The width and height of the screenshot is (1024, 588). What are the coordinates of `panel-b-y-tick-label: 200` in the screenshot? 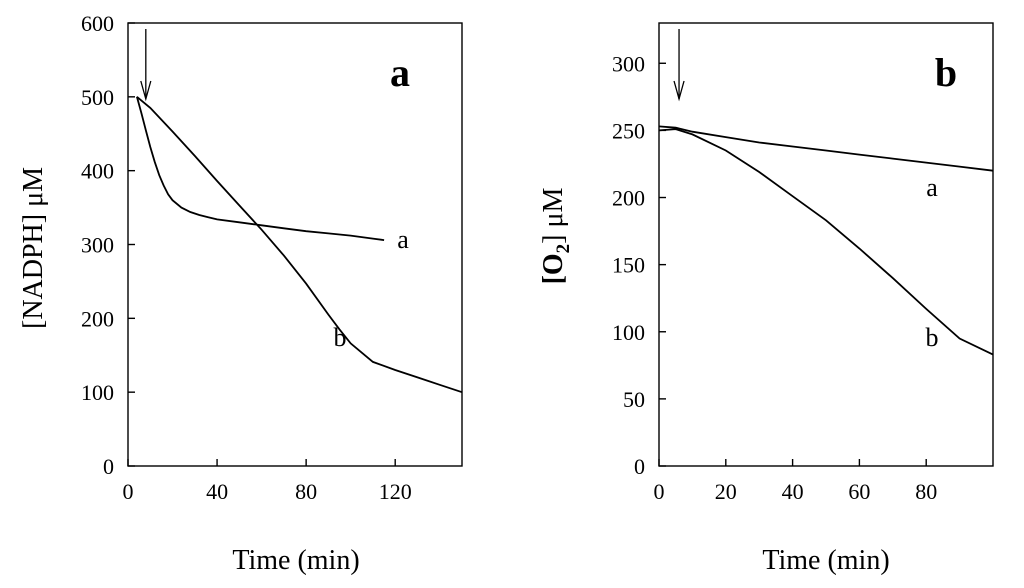 It's located at (628, 198).